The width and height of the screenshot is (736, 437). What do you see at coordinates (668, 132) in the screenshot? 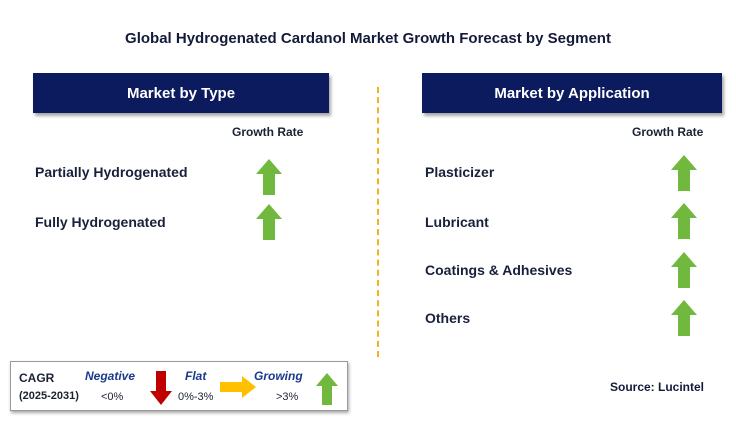
I see `right-growth-rate-label: Growth Rate` at bounding box center [668, 132].